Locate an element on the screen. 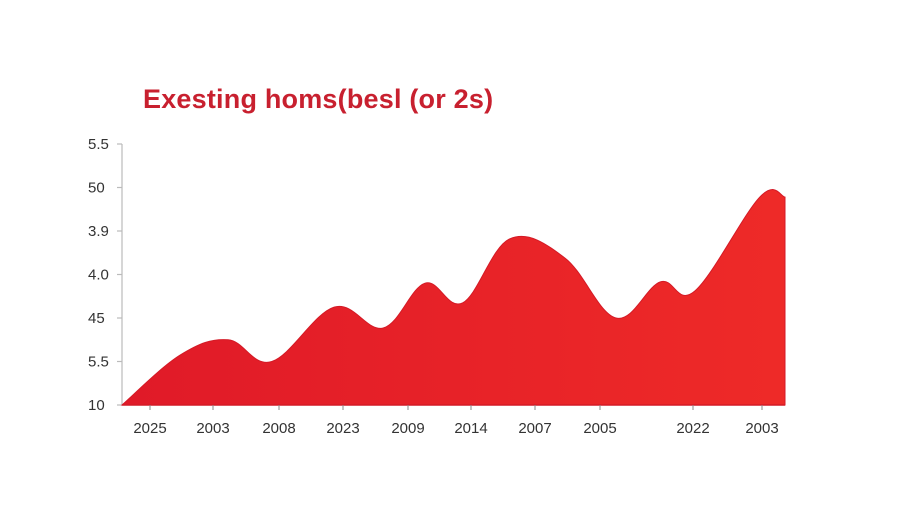 The height and width of the screenshot is (506, 900). x-tick-label: 2005 is located at coordinates (599, 428).